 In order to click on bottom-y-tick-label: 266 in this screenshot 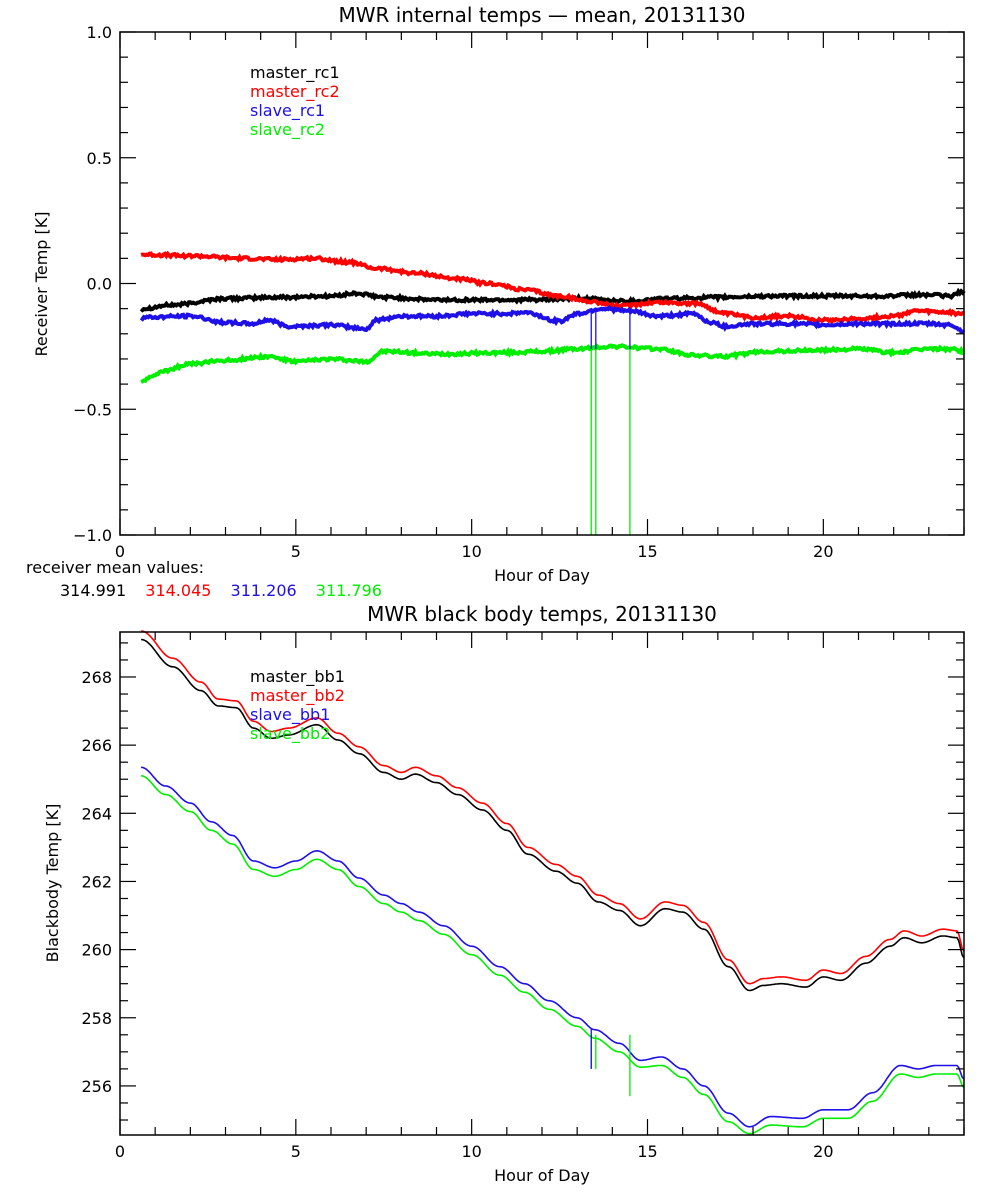, I will do `click(96, 745)`.